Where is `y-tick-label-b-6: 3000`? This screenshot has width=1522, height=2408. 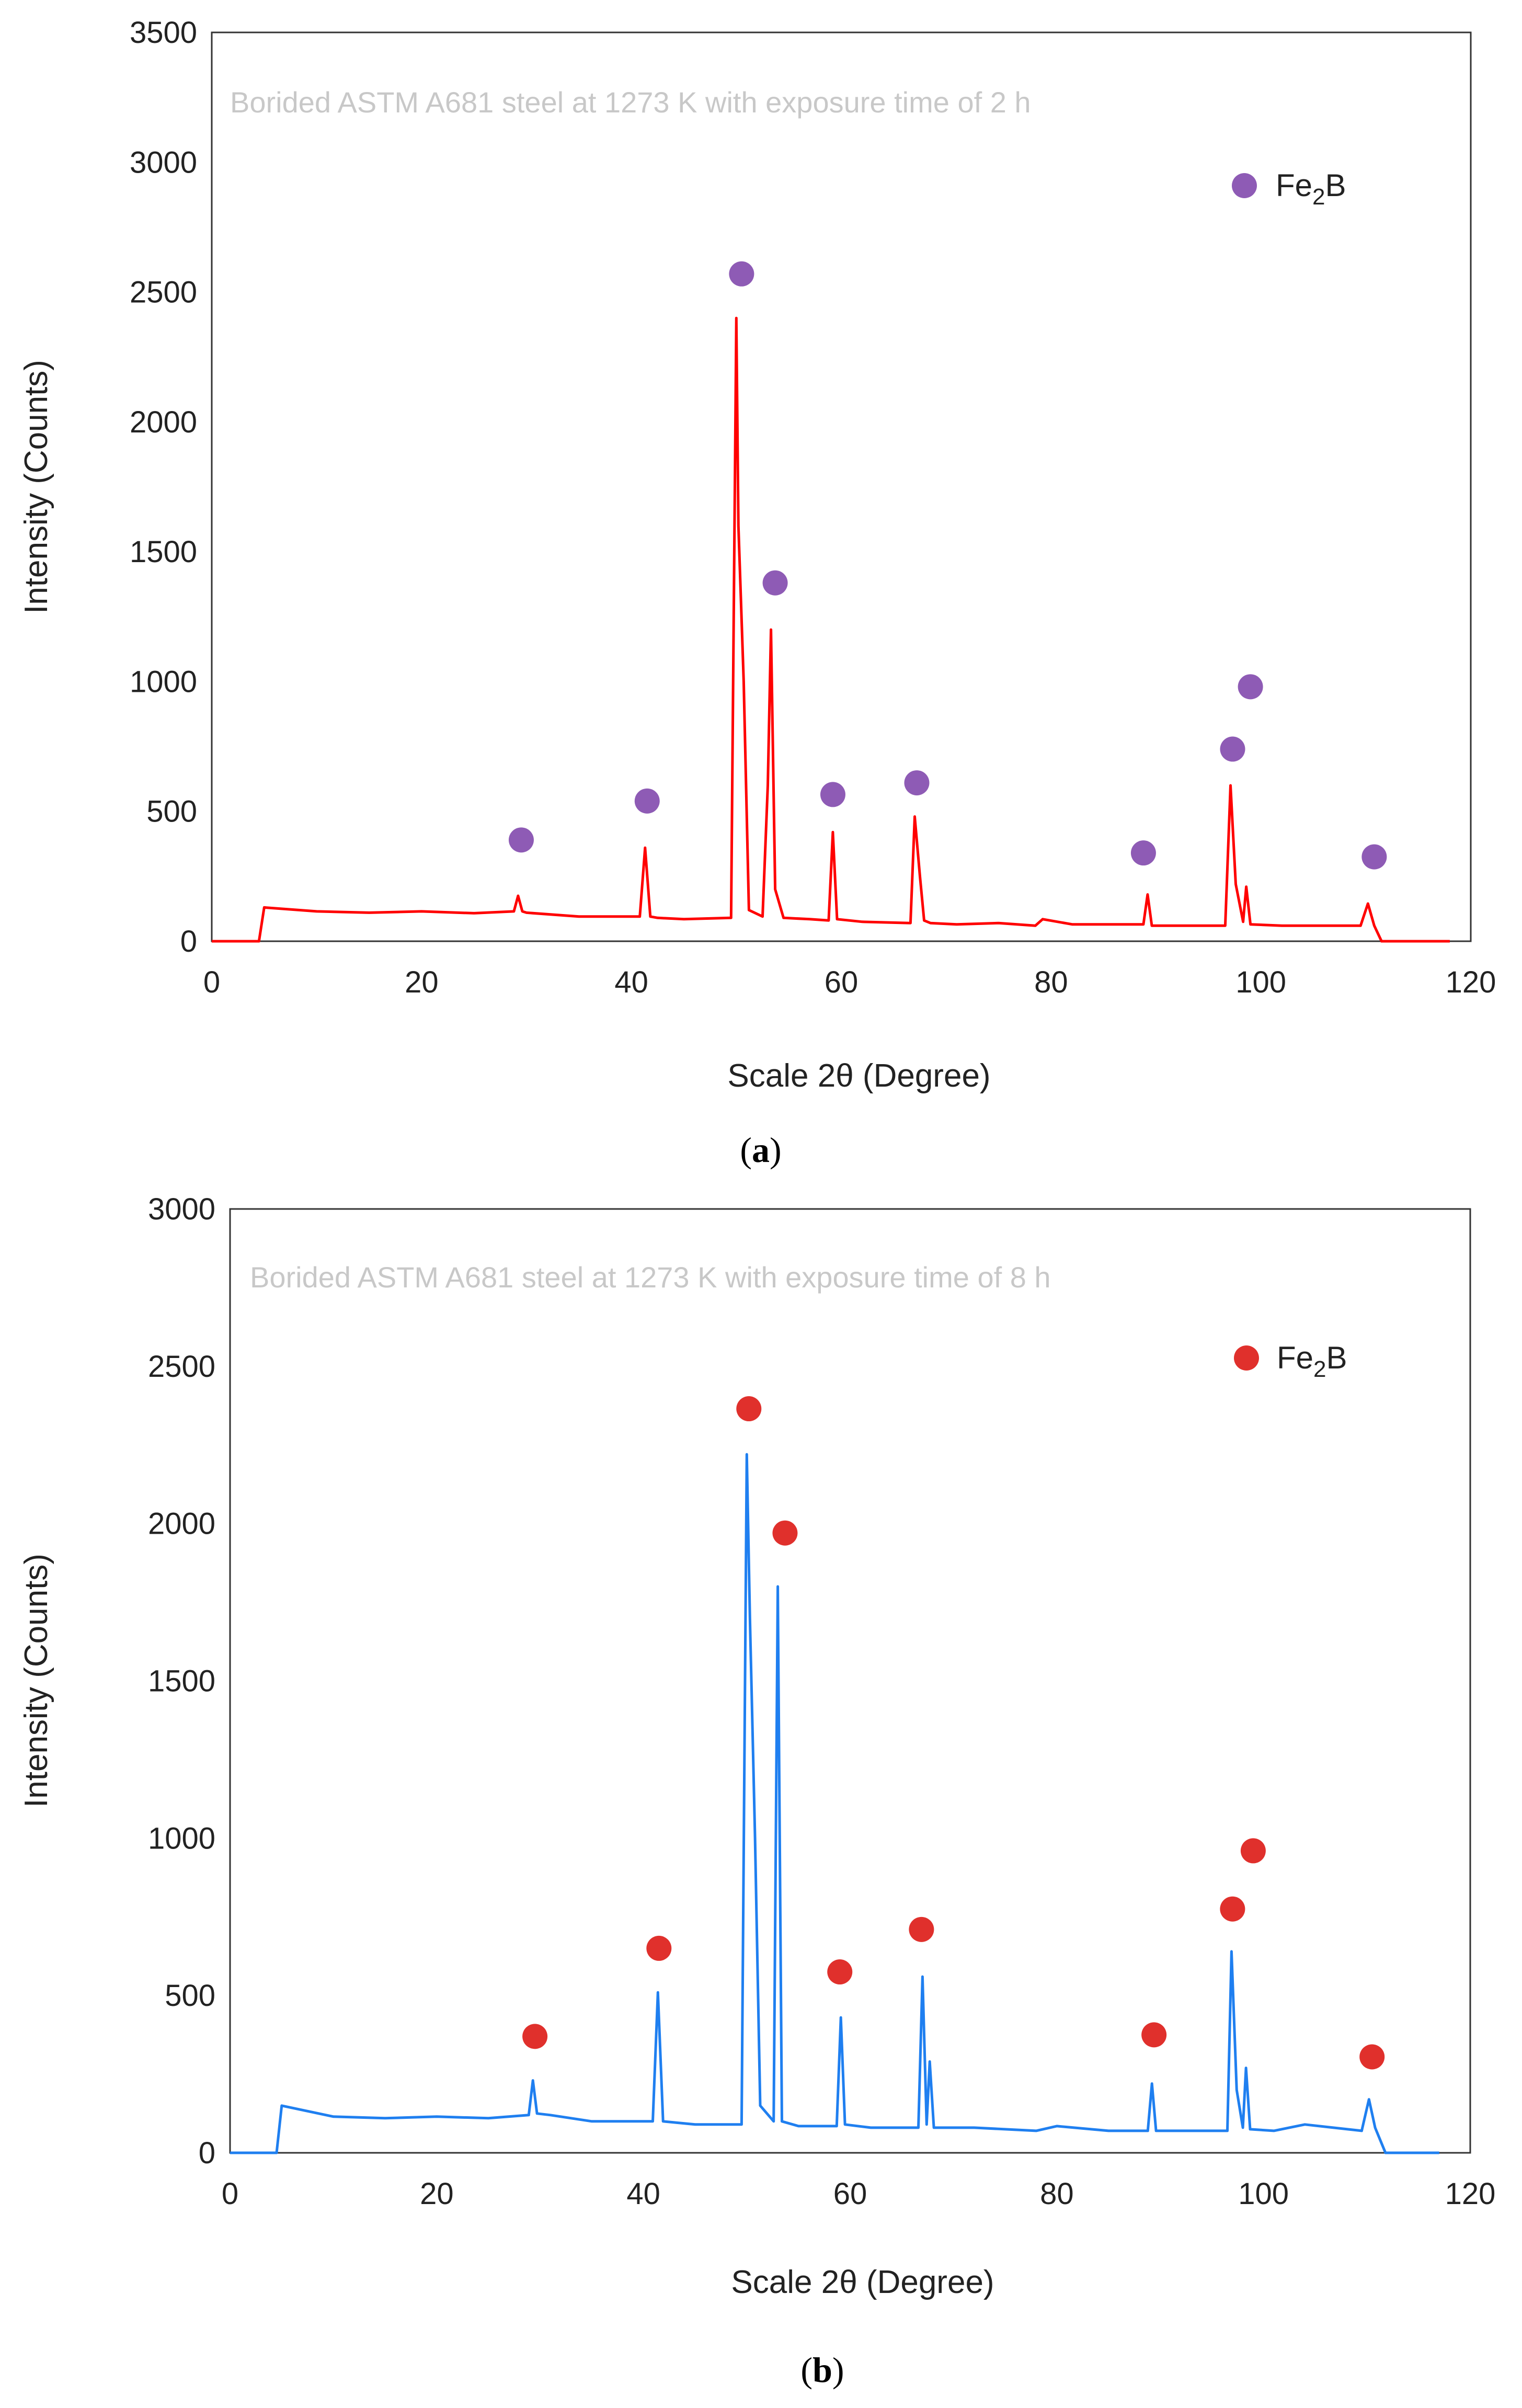
y-tick-label-b-6: 3000 is located at coordinates (181, 1209).